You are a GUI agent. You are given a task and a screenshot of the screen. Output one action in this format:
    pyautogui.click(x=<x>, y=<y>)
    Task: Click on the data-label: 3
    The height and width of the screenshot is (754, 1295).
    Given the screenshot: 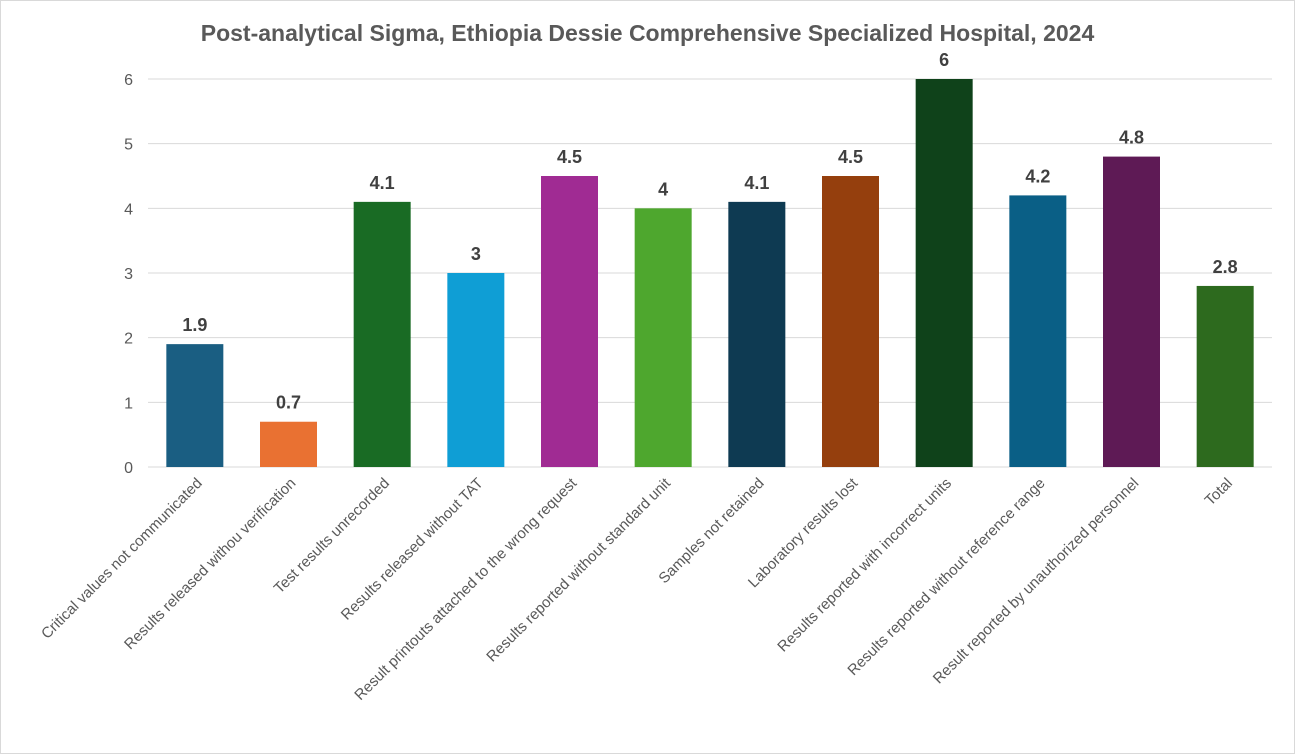 What is the action you would take?
    pyautogui.click(x=476, y=254)
    